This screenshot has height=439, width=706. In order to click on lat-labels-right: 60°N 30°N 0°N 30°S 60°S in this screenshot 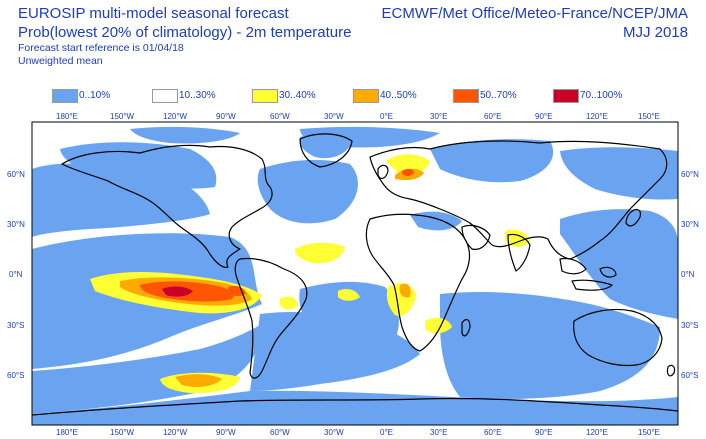, I will do `click(690, 275)`.